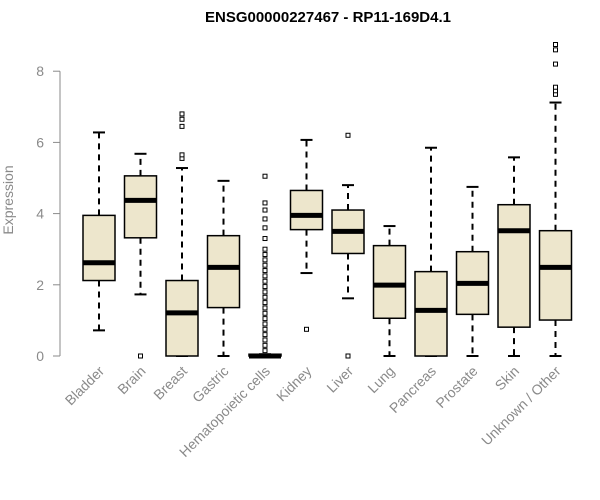  What do you see at coordinates (8, 199) in the screenshot?
I see `y-axis-title: Expression` at bounding box center [8, 199].